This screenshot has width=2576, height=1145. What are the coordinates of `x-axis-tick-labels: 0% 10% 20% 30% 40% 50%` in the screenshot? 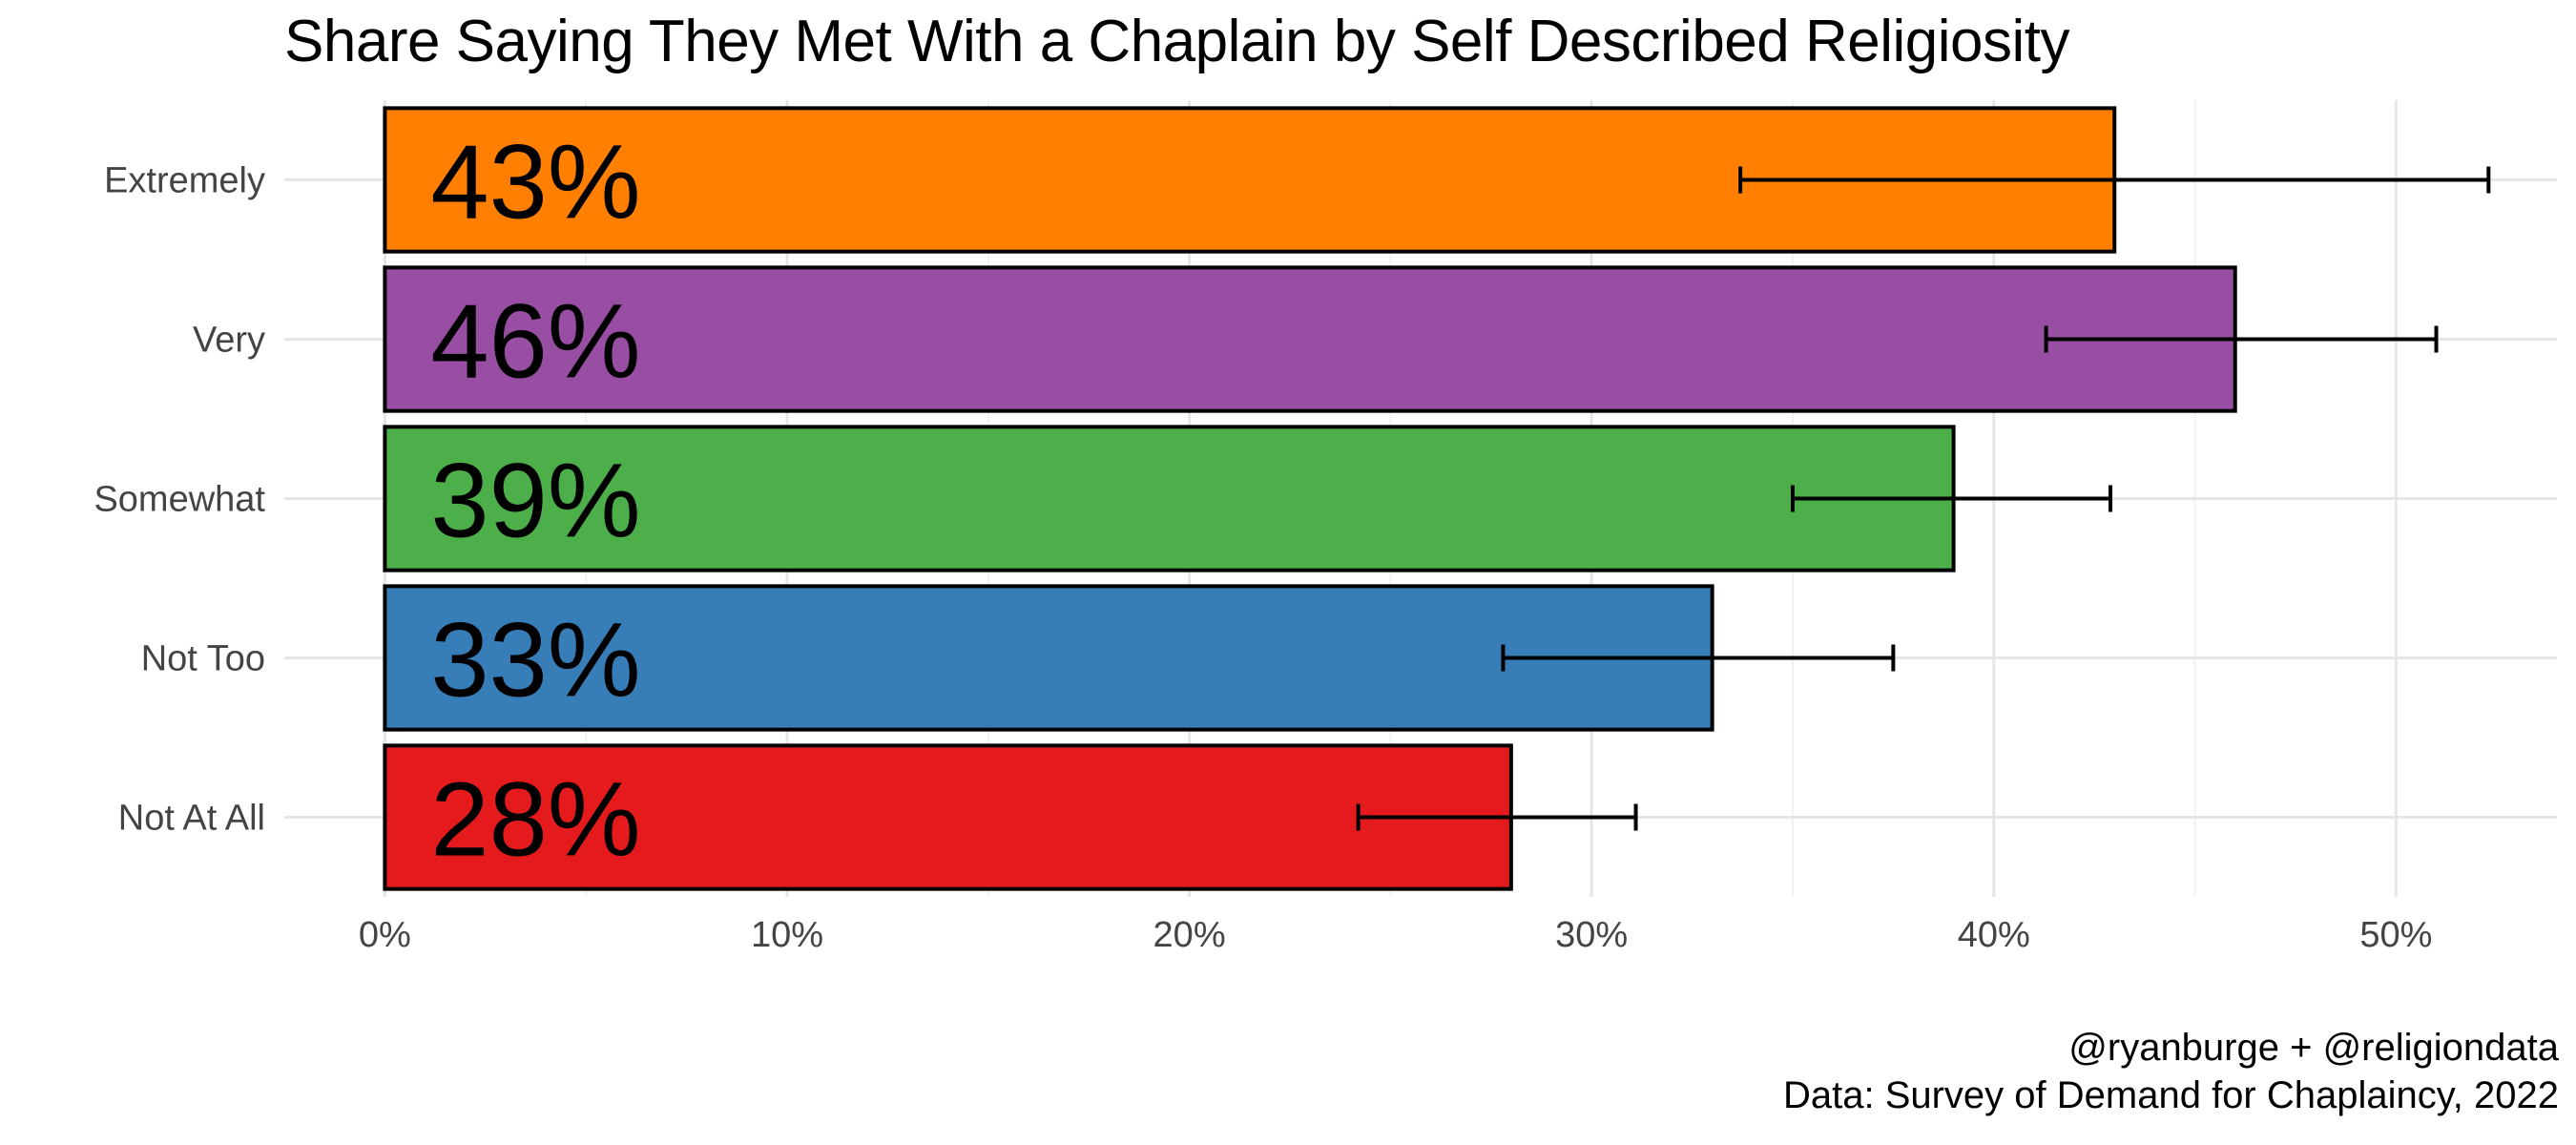 It's located at (1395, 935).